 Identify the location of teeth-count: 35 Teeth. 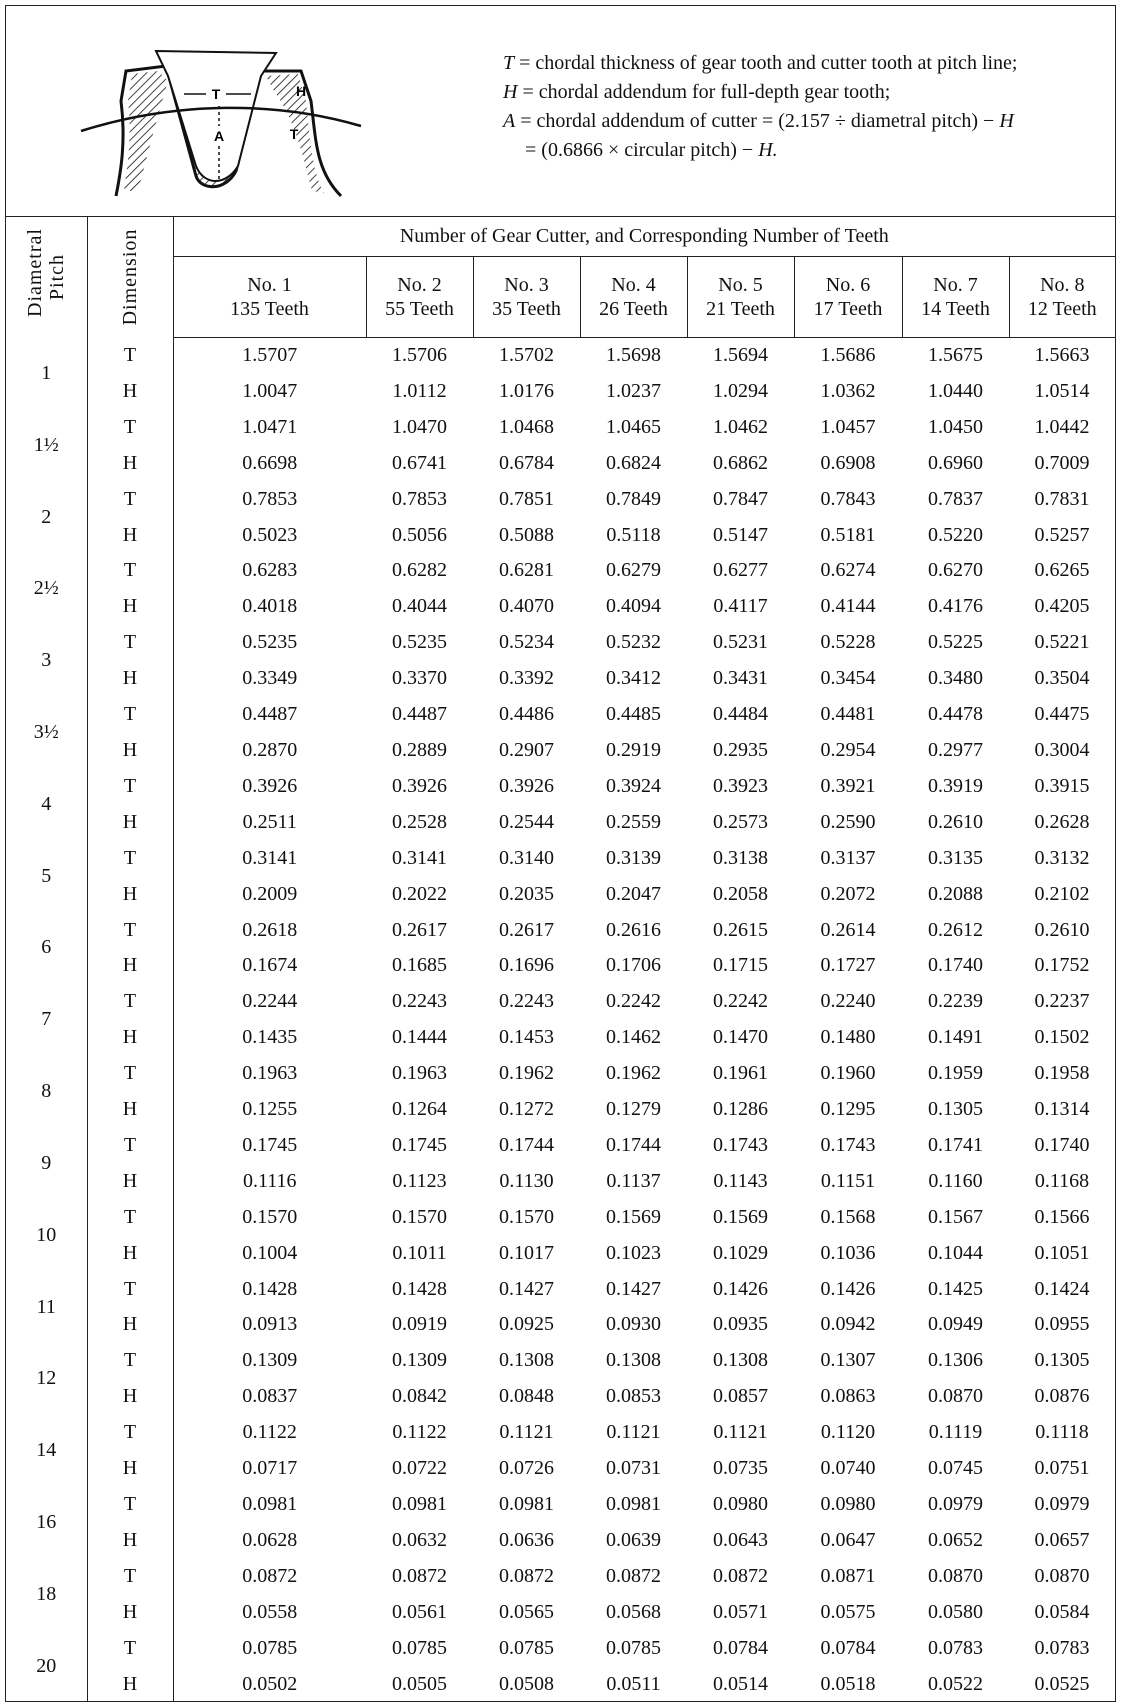
(526, 309).